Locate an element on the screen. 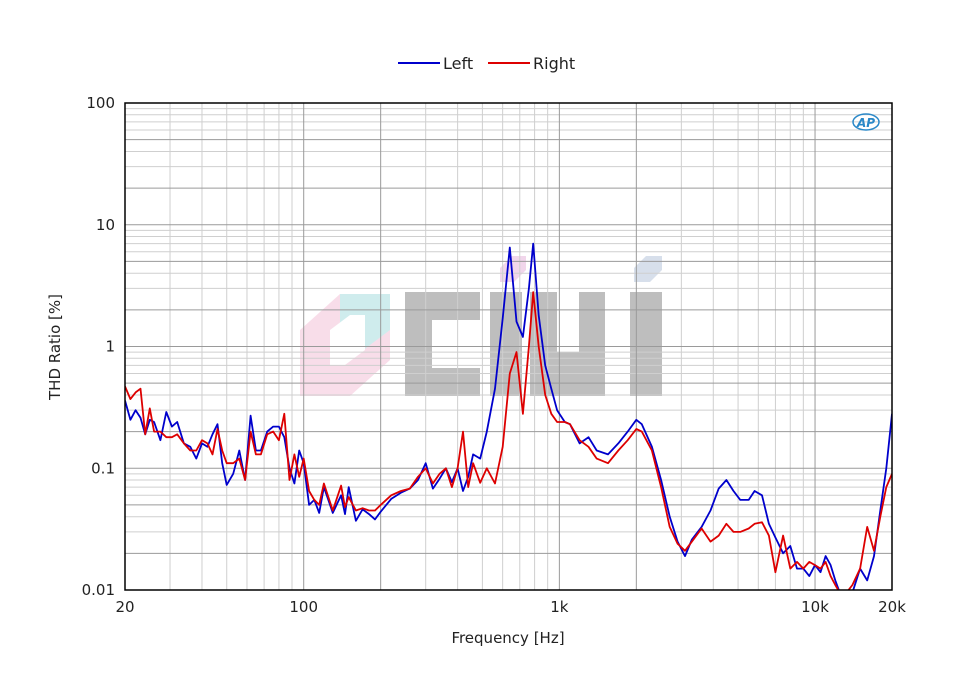 The image size is (960, 680). x-tick-label: 20 is located at coordinates (124, 607).